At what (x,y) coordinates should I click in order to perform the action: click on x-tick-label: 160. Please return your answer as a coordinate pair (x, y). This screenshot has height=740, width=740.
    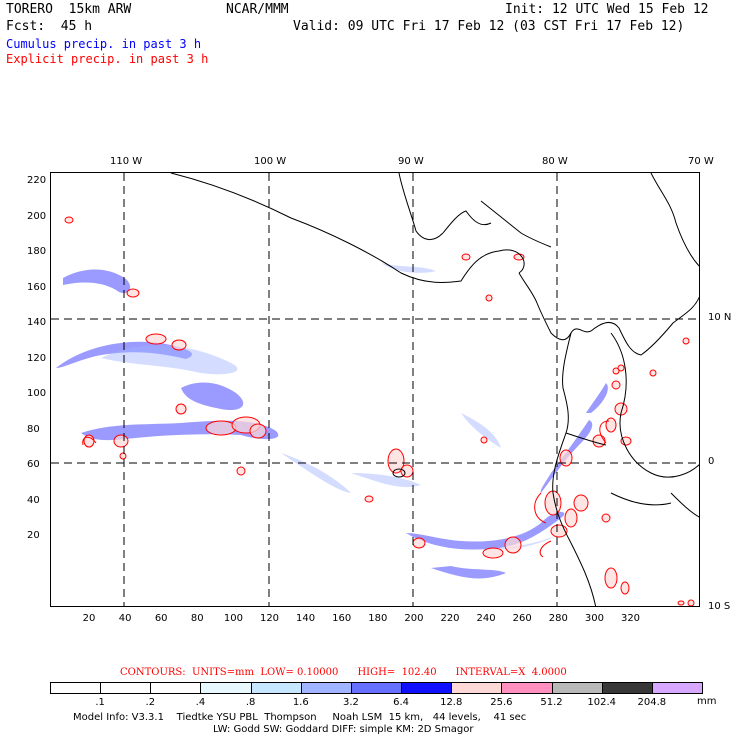
    Looking at the image, I should click on (342, 618).